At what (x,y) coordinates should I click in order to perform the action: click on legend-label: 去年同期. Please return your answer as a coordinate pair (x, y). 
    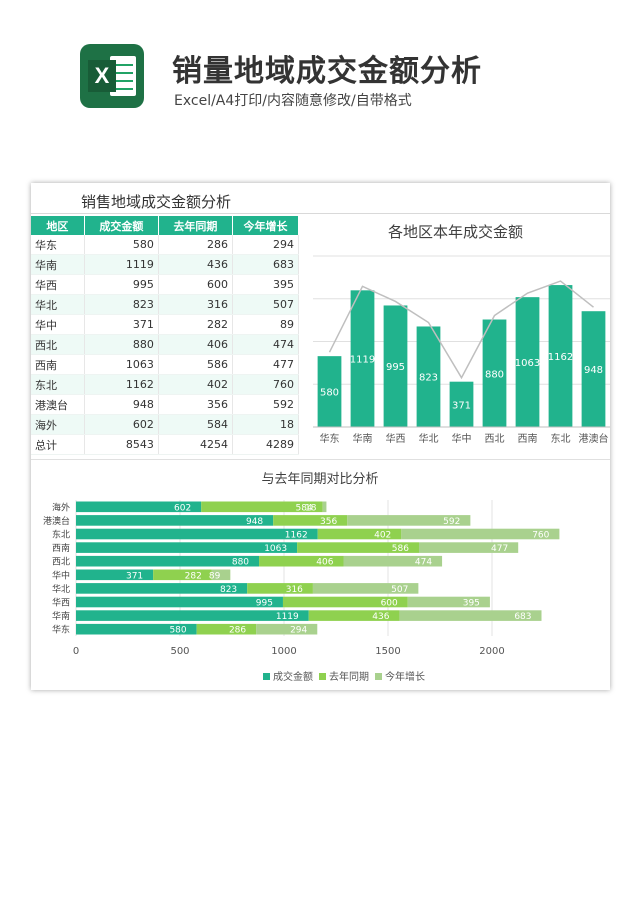
    Looking at the image, I should click on (349, 676).